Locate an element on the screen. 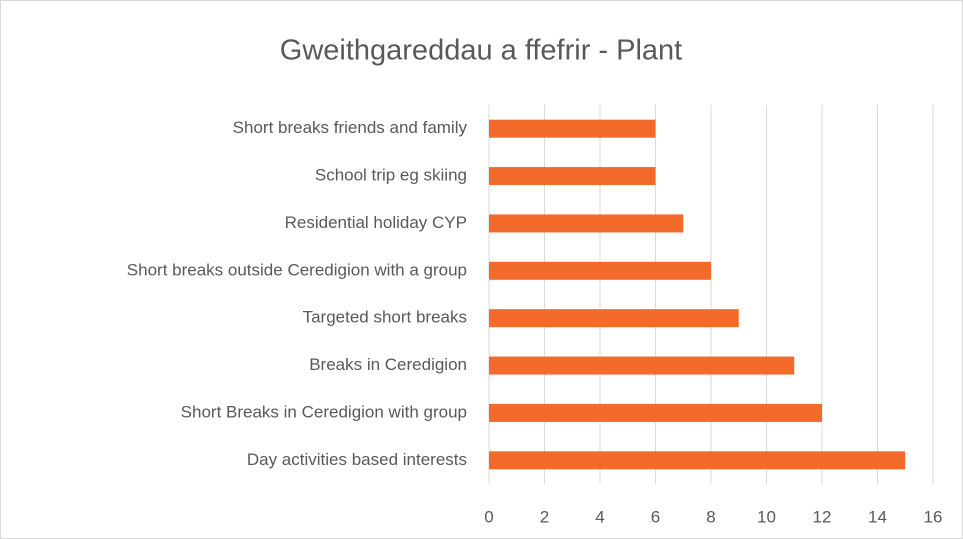 The image size is (963, 539). y-tick-label: Short Breaks in Ceredigion with group is located at coordinates (324, 411).